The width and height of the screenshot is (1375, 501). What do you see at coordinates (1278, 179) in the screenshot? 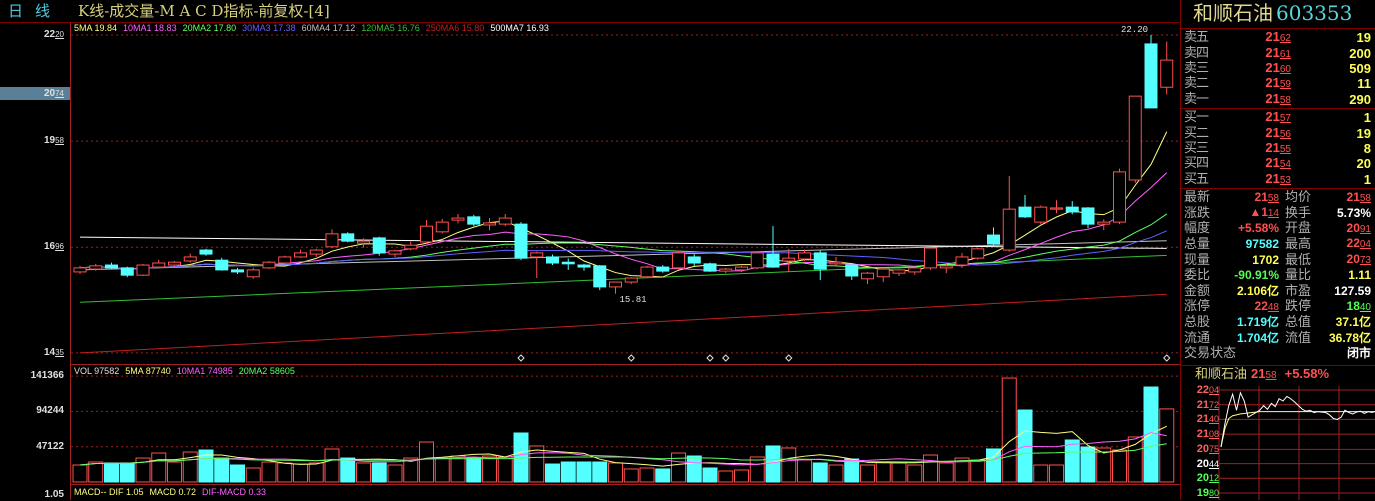
I see `order-row: 买五 2153 1` at bounding box center [1278, 179].